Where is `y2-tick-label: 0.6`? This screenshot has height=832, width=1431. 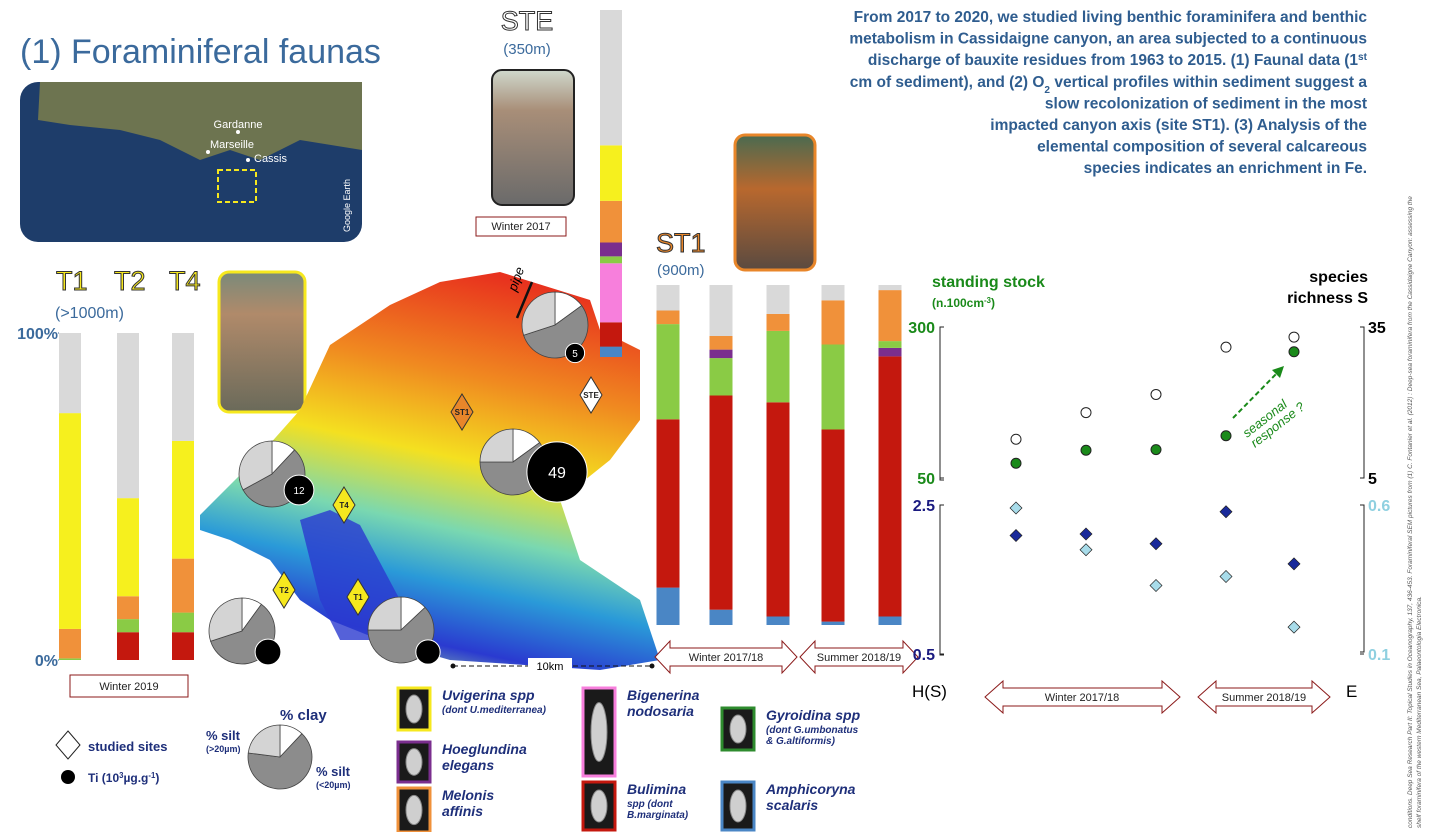
y2-tick-label: 0.6 is located at coordinates (1379, 506).